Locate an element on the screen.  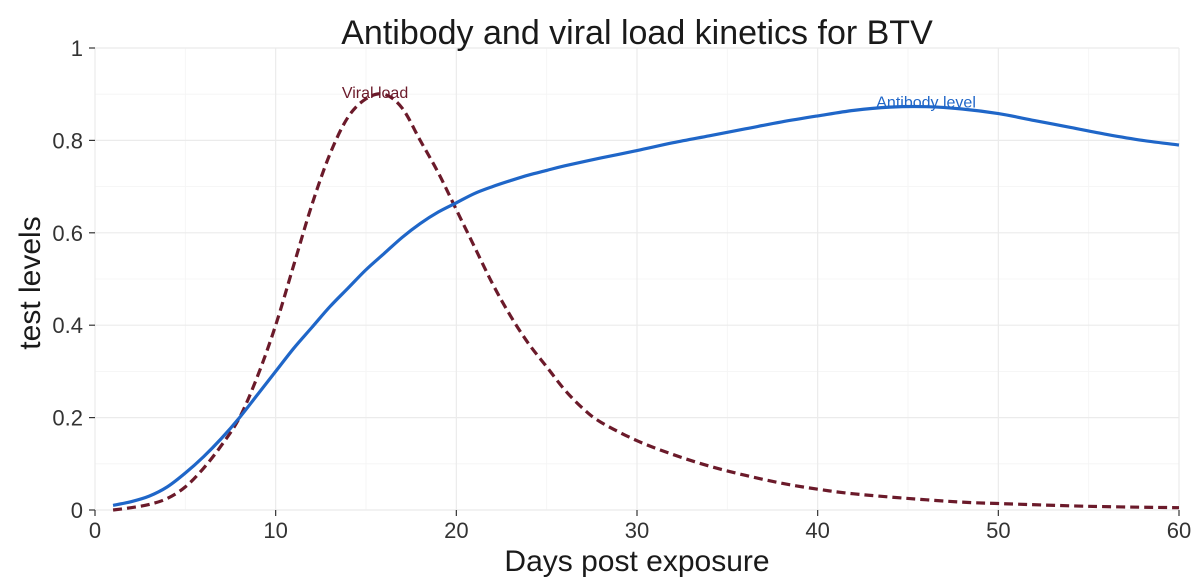
y-tick-label: 0.4 is located at coordinates (67, 325).